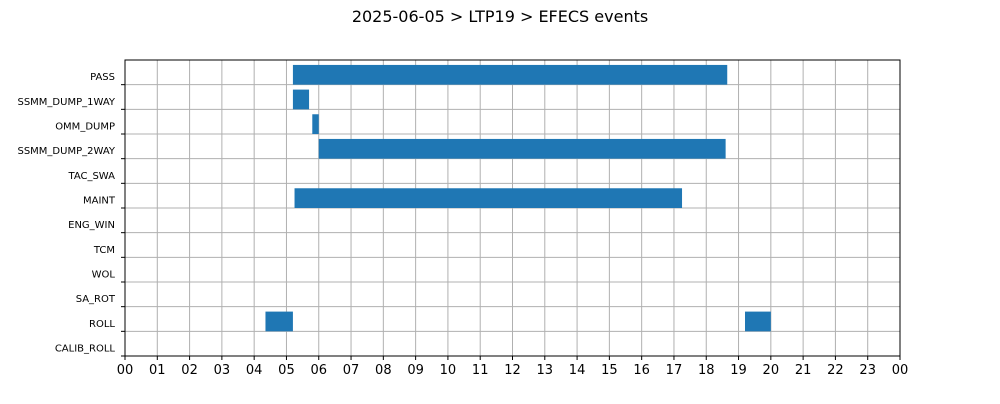  What do you see at coordinates (351, 370) in the screenshot?
I see `x-tick-label: 07` at bounding box center [351, 370].